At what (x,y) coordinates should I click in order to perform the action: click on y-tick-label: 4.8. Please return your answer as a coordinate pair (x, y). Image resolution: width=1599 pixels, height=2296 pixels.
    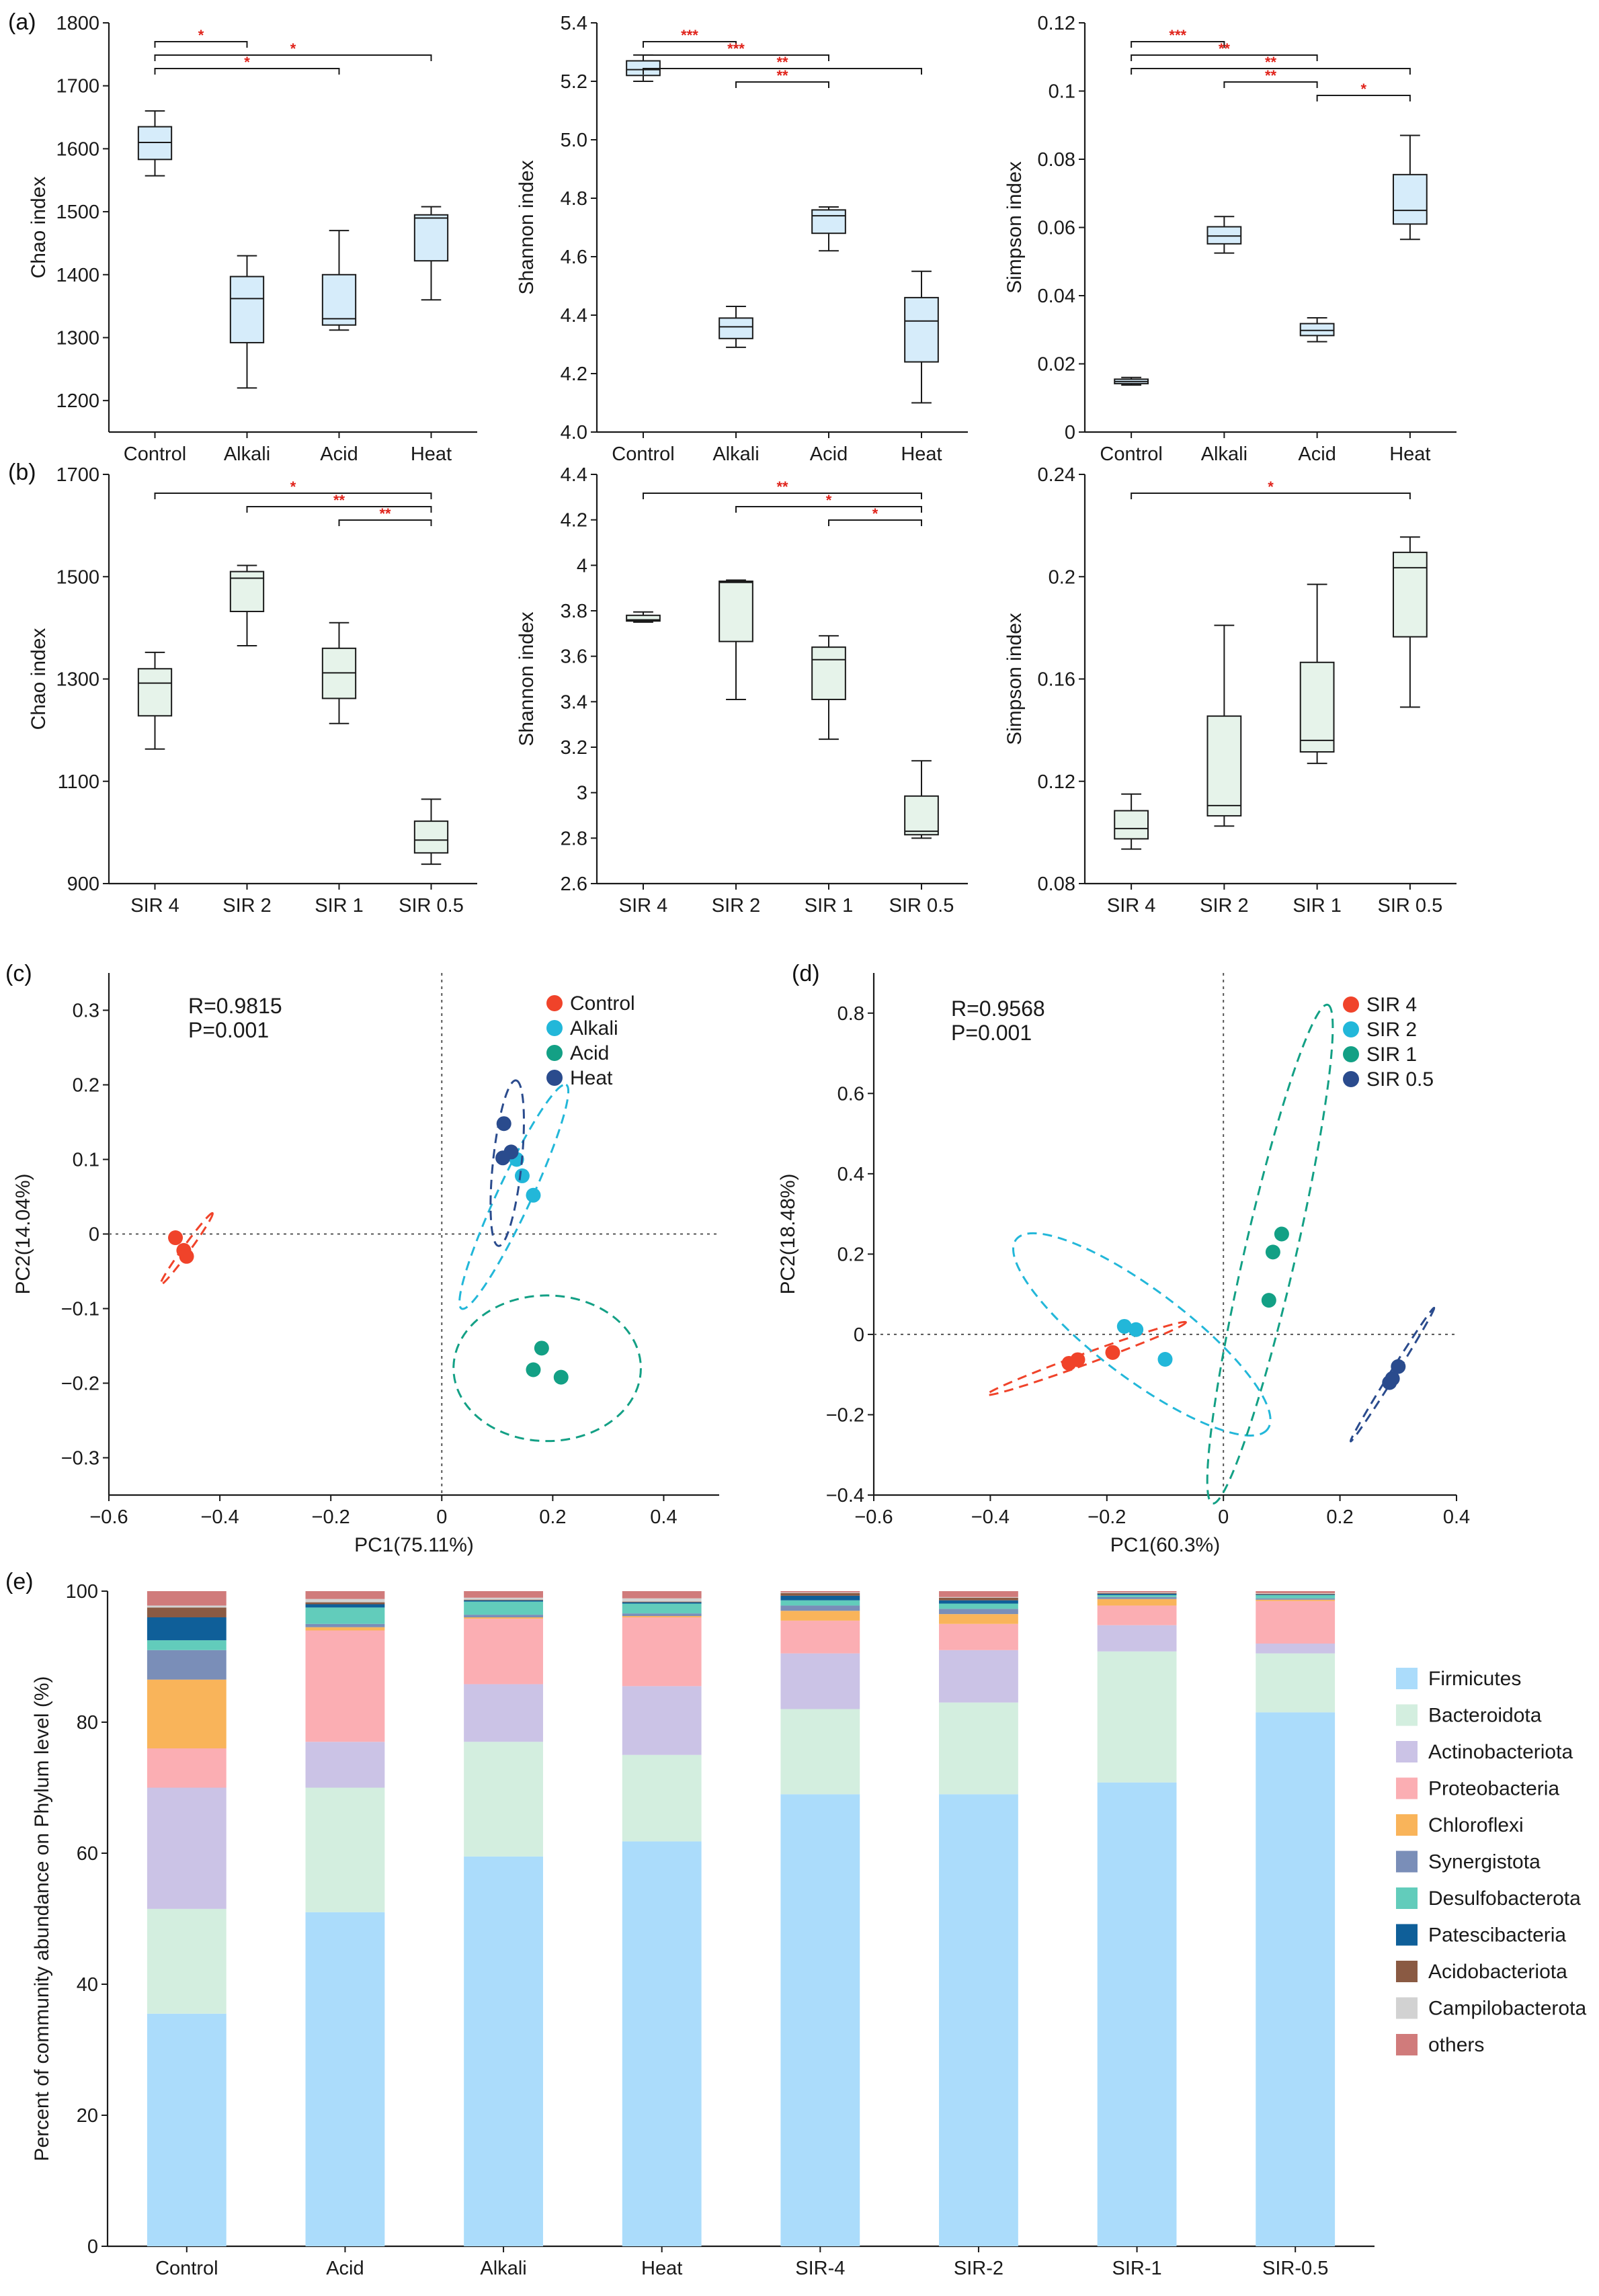
    Looking at the image, I should click on (574, 199).